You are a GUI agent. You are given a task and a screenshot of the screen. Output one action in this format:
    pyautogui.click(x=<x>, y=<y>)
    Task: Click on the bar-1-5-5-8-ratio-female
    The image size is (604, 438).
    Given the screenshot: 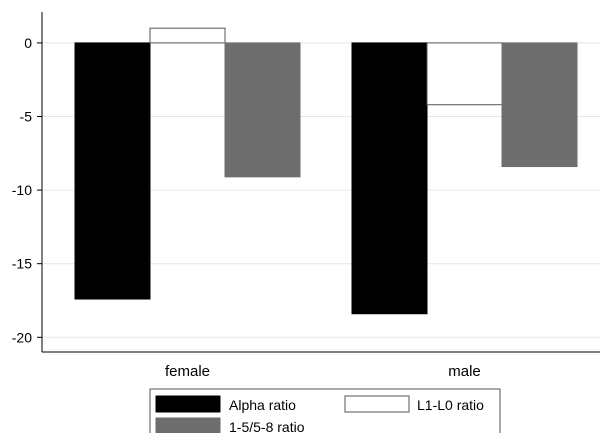 What is the action you would take?
    pyautogui.click(x=262, y=110)
    